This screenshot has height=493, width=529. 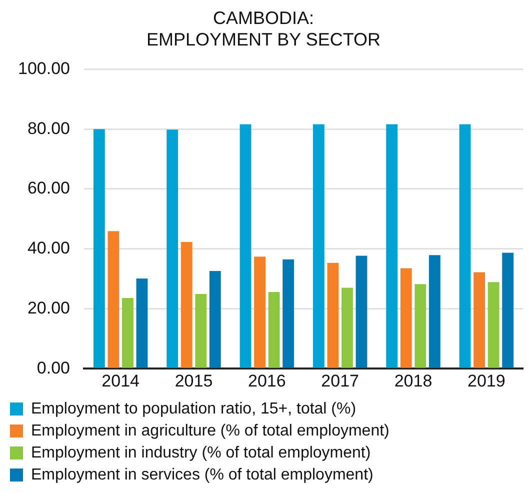 I want to click on legend-label: Employment in industry (% of total employment), so click(x=201, y=453).